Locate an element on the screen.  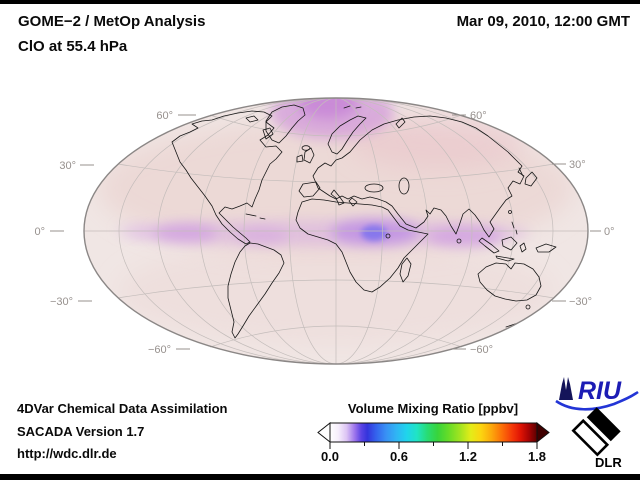
coast-japan is located at coordinates (531, 179).